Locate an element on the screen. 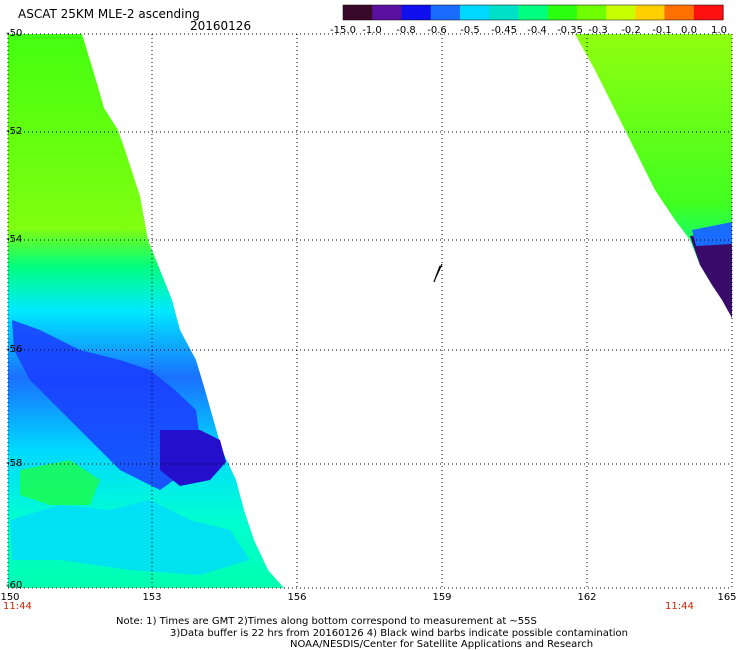  lon-tick-label: 153 is located at coordinates (152, 597).